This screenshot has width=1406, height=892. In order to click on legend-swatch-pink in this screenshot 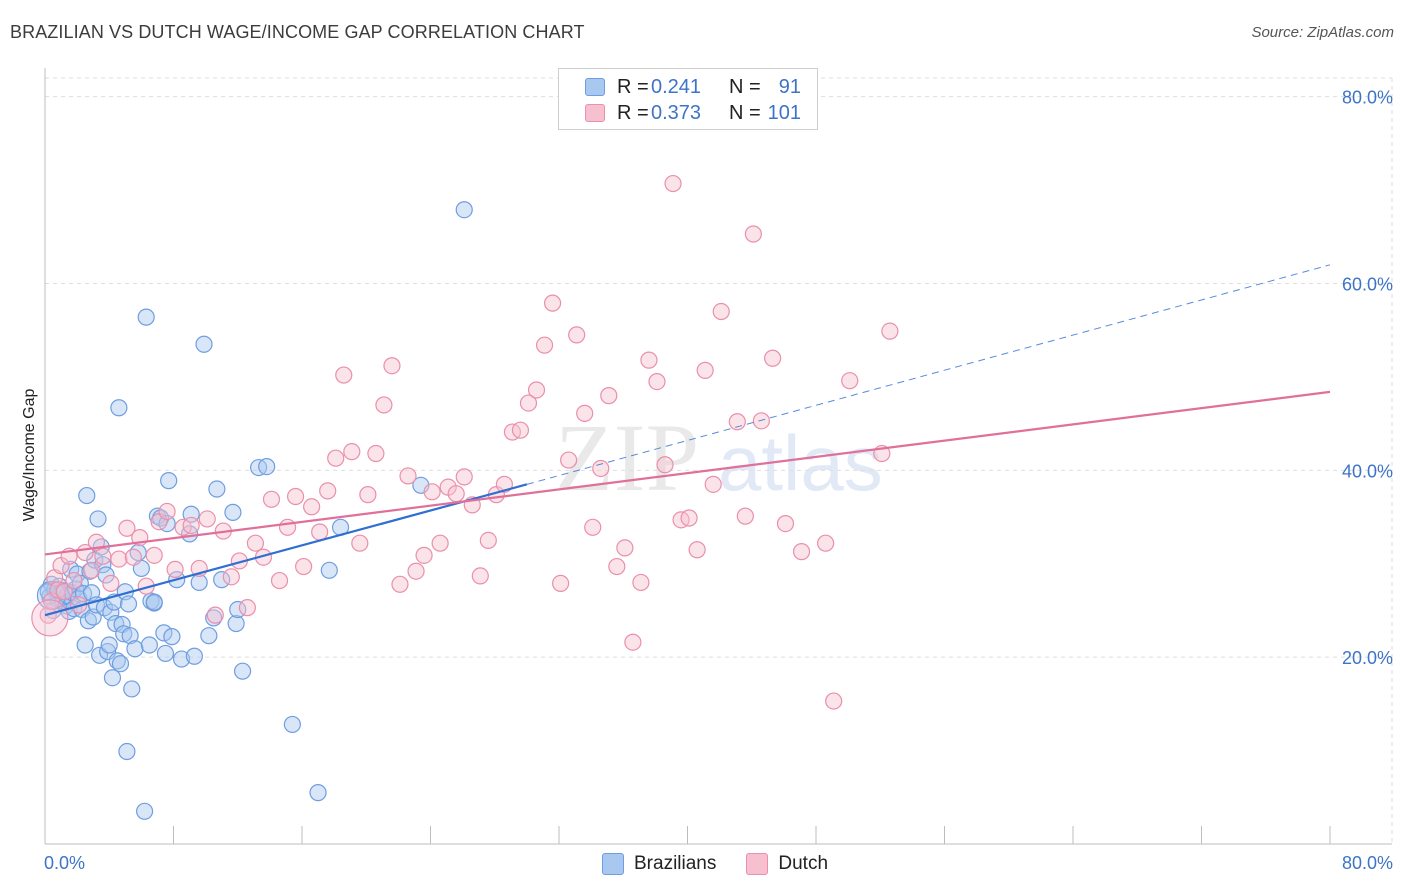, I will do `click(595, 113)`.